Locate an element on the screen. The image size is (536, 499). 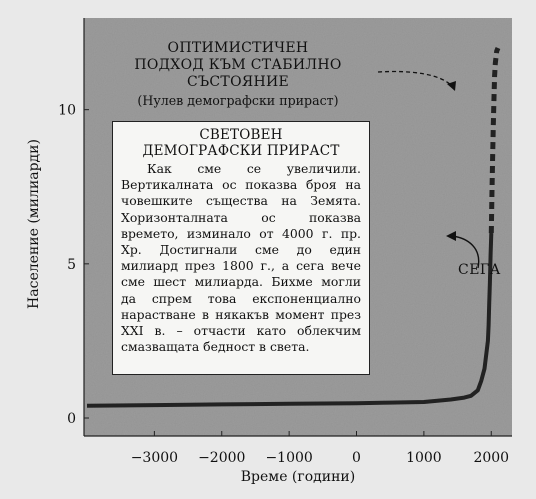
x-tick-label: 0 is located at coordinates (356, 458).